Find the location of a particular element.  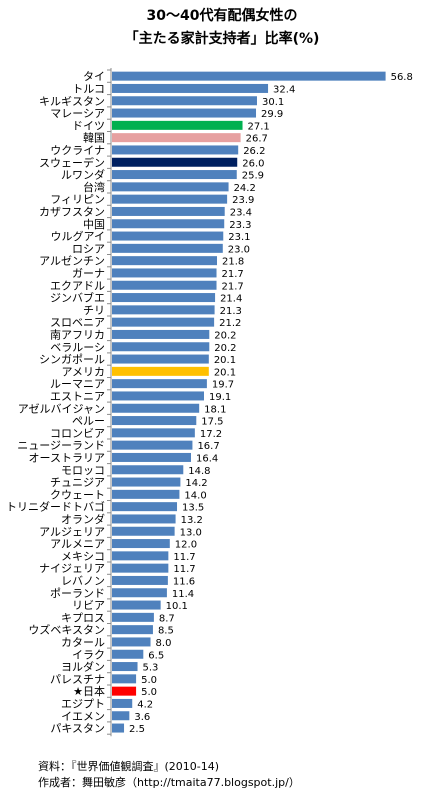

category-label: ナイジェリア is located at coordinates (72, 568).